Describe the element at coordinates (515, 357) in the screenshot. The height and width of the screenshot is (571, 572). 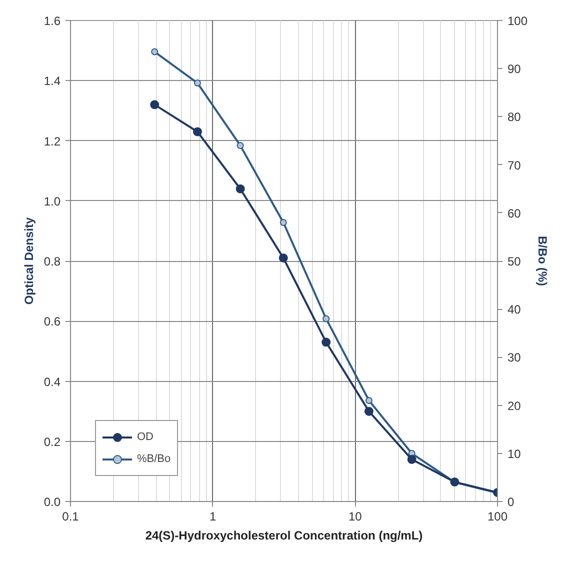
I see `y2-tick-label: 30` at that location.